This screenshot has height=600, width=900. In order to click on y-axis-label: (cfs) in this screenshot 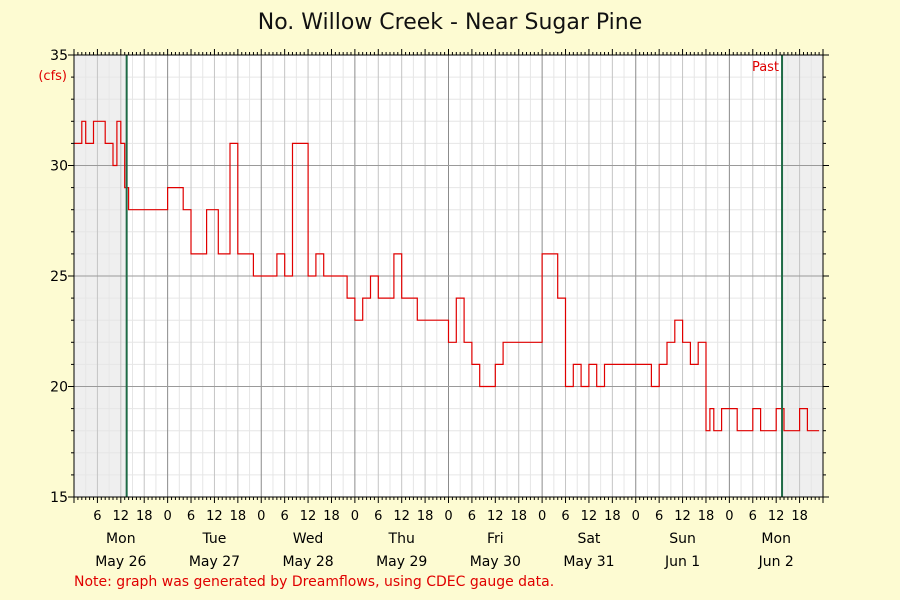, I will do `click(52, 76)`.